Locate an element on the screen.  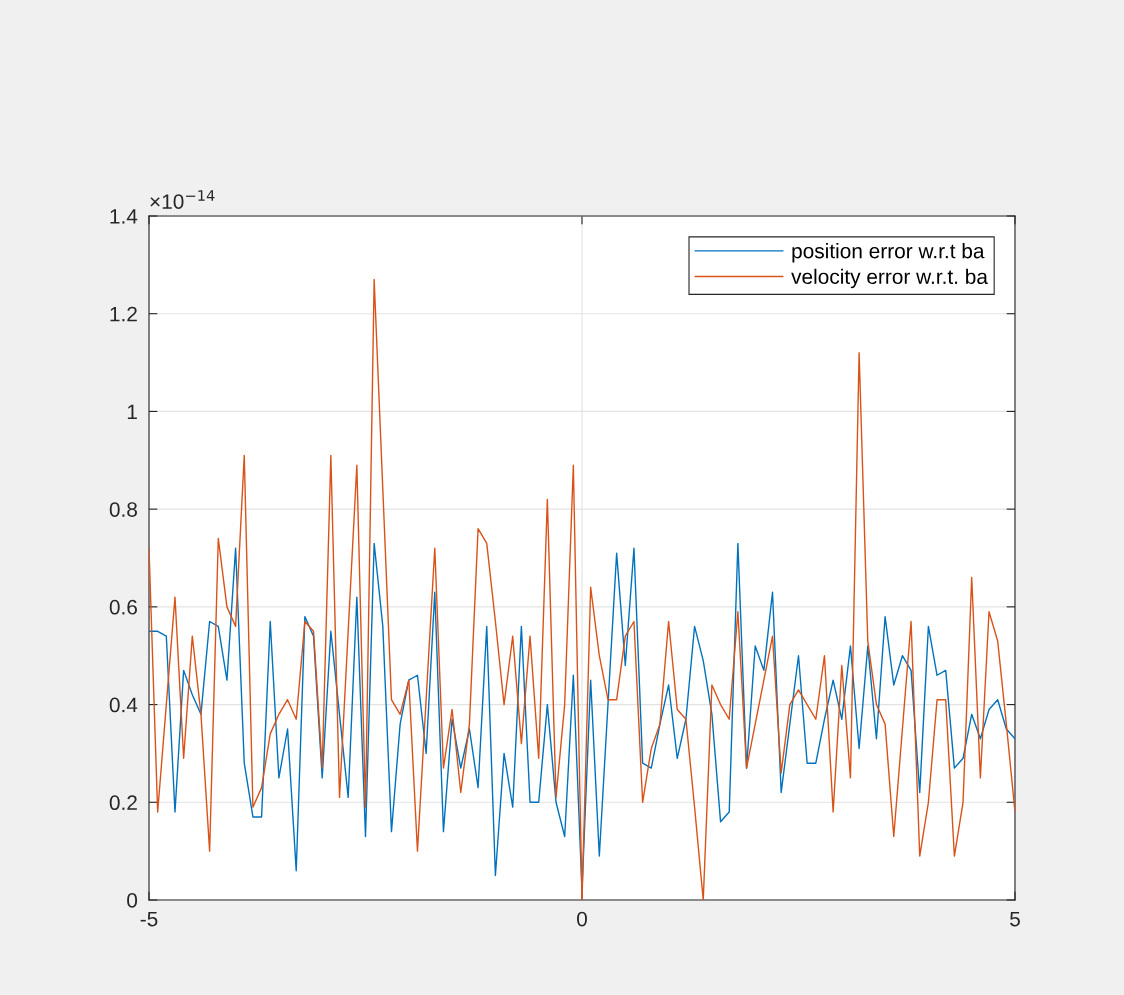
y-tick-label: 1.4 is located at coordinates (124, 216).